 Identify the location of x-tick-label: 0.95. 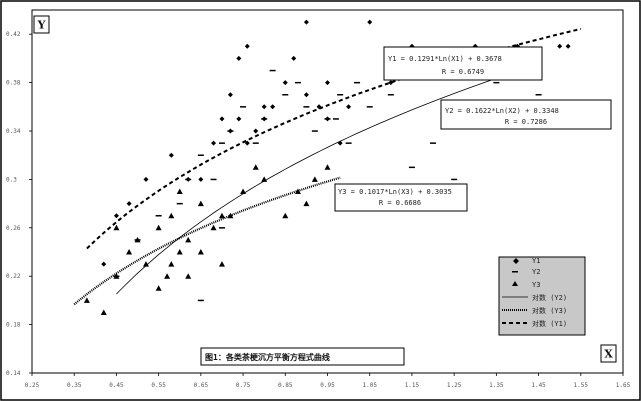
(327, 385).